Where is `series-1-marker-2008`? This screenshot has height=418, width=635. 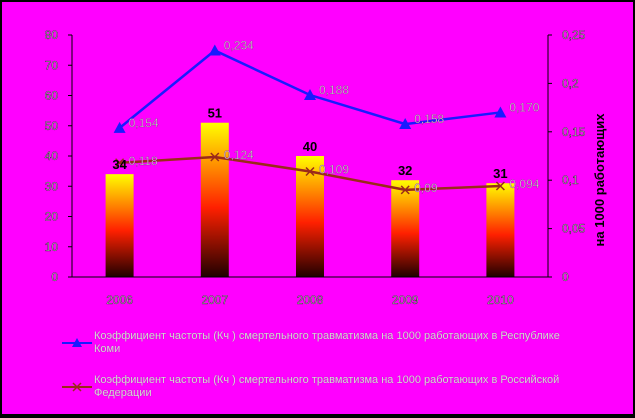
series-1-marker-2008 is located at coordinates (310, 171).